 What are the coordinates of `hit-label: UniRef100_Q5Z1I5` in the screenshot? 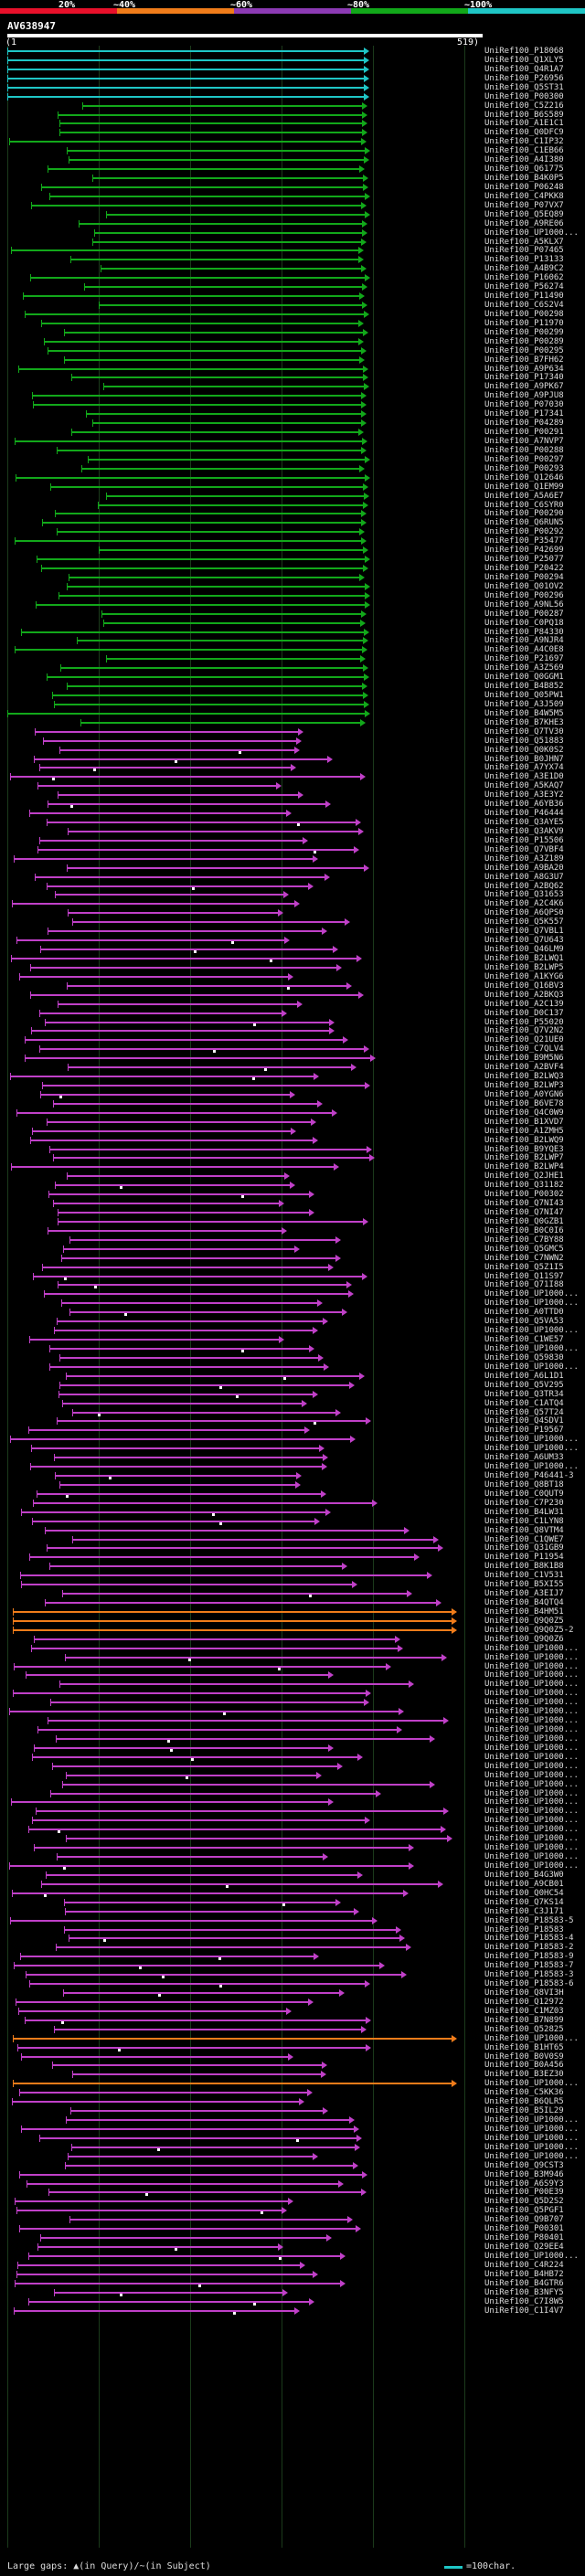 It's located at (524, 1267).